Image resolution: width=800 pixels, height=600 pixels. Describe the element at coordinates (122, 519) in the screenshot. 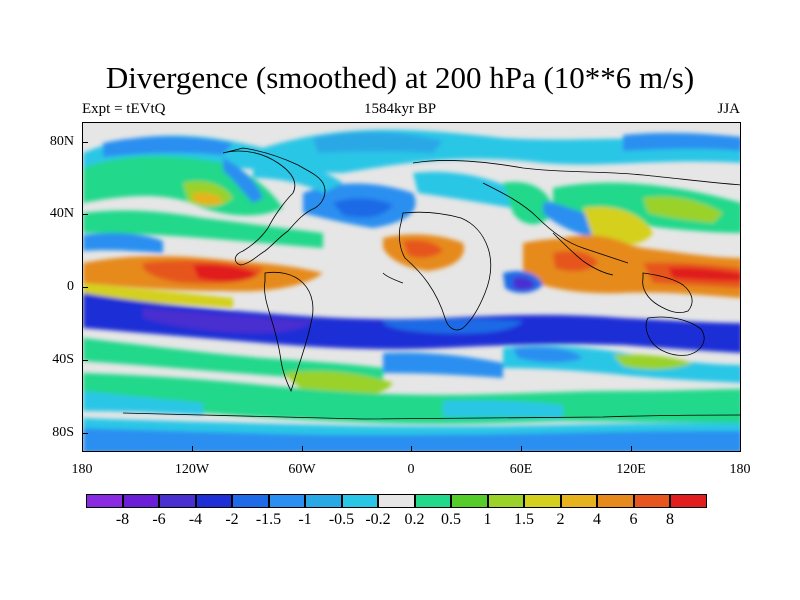

I see `colorbar-label: -8` at that location.